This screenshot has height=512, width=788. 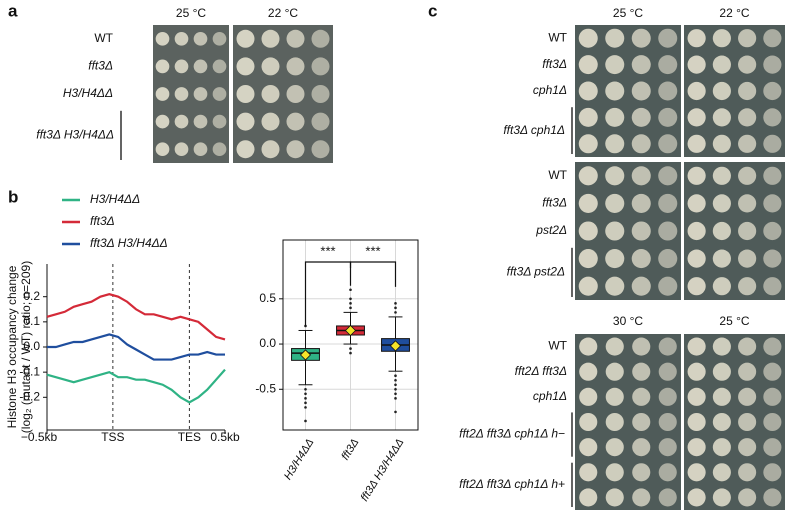 What do you see at coordinates (265, 388) in the screenshot?
I see `y-tick-label: -0.5` at bounding box center [265, 388].